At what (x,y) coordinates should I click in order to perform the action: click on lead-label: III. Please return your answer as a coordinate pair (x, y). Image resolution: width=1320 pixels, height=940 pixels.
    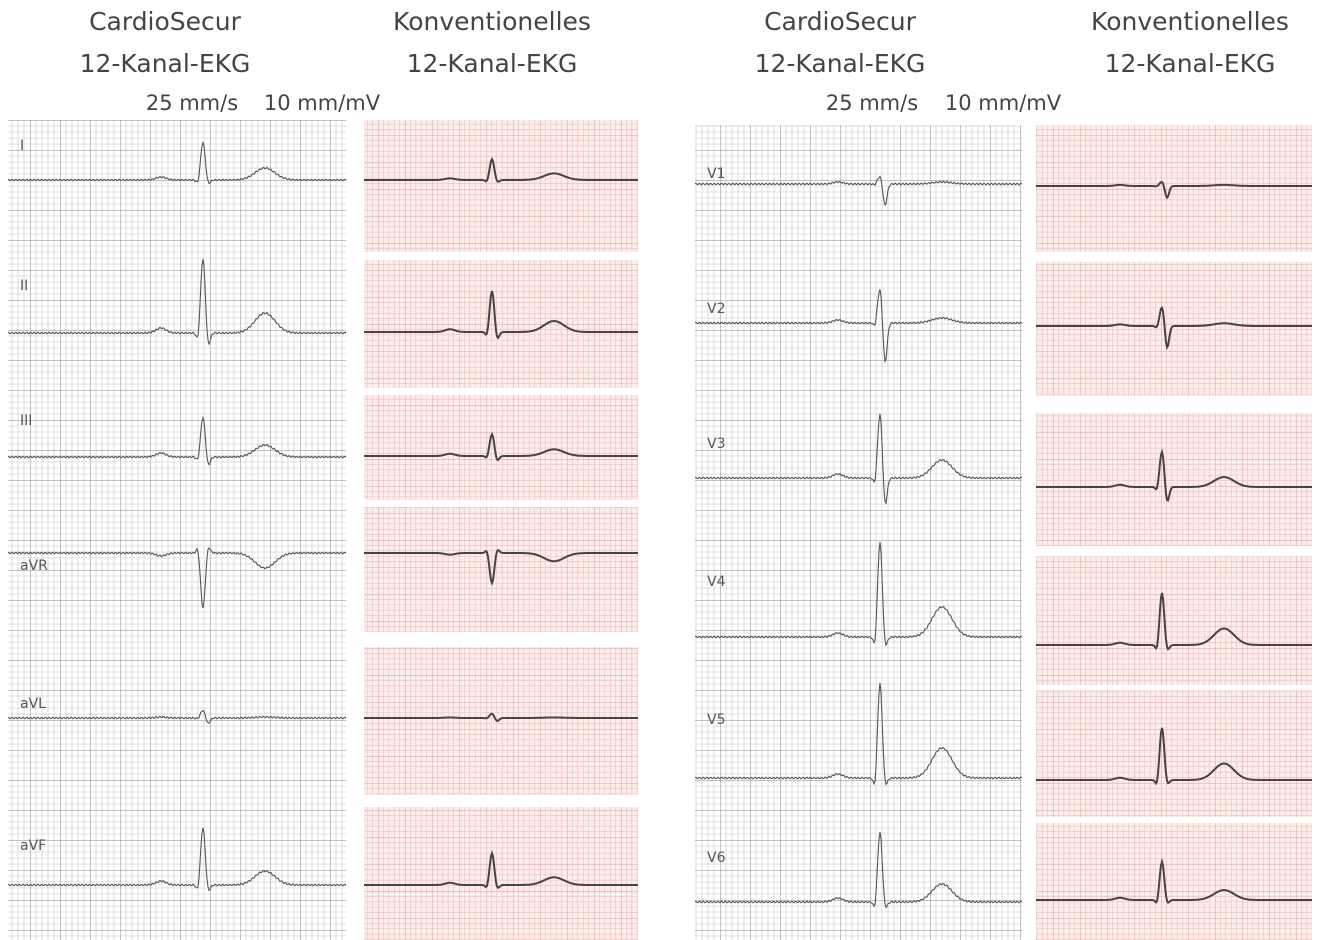
    Looking at the image, I should click on (26, 421).